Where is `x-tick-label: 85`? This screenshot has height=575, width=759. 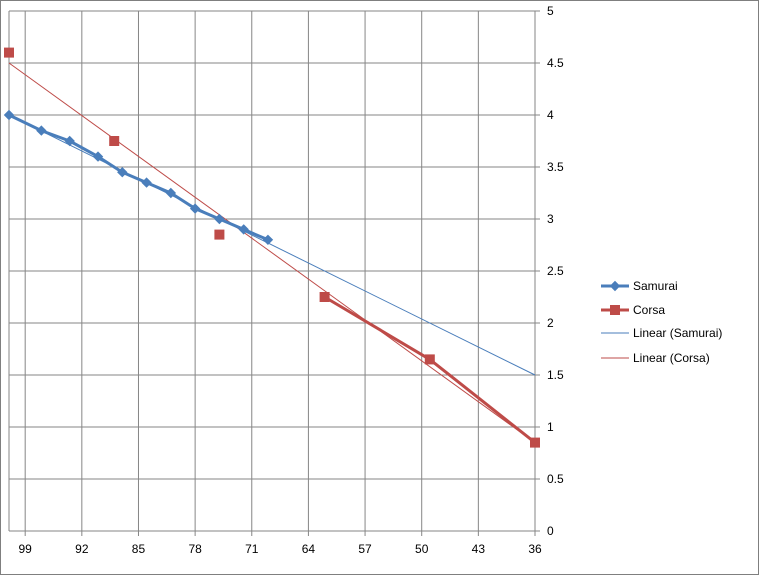
x-tick-label: 85 is located at coordinates (139, 549).